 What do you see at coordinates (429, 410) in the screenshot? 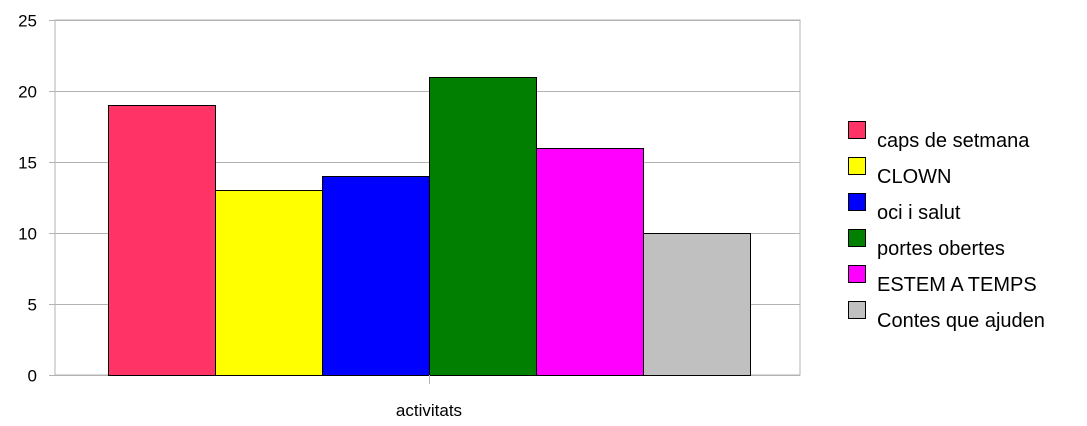
I see `x-category-label: activitats` at bounding box center [429, 410].